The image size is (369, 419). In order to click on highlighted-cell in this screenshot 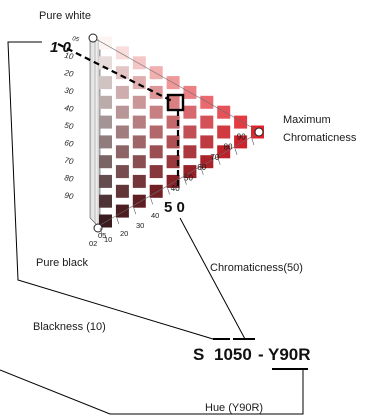, I will do `click(175, 102)`.